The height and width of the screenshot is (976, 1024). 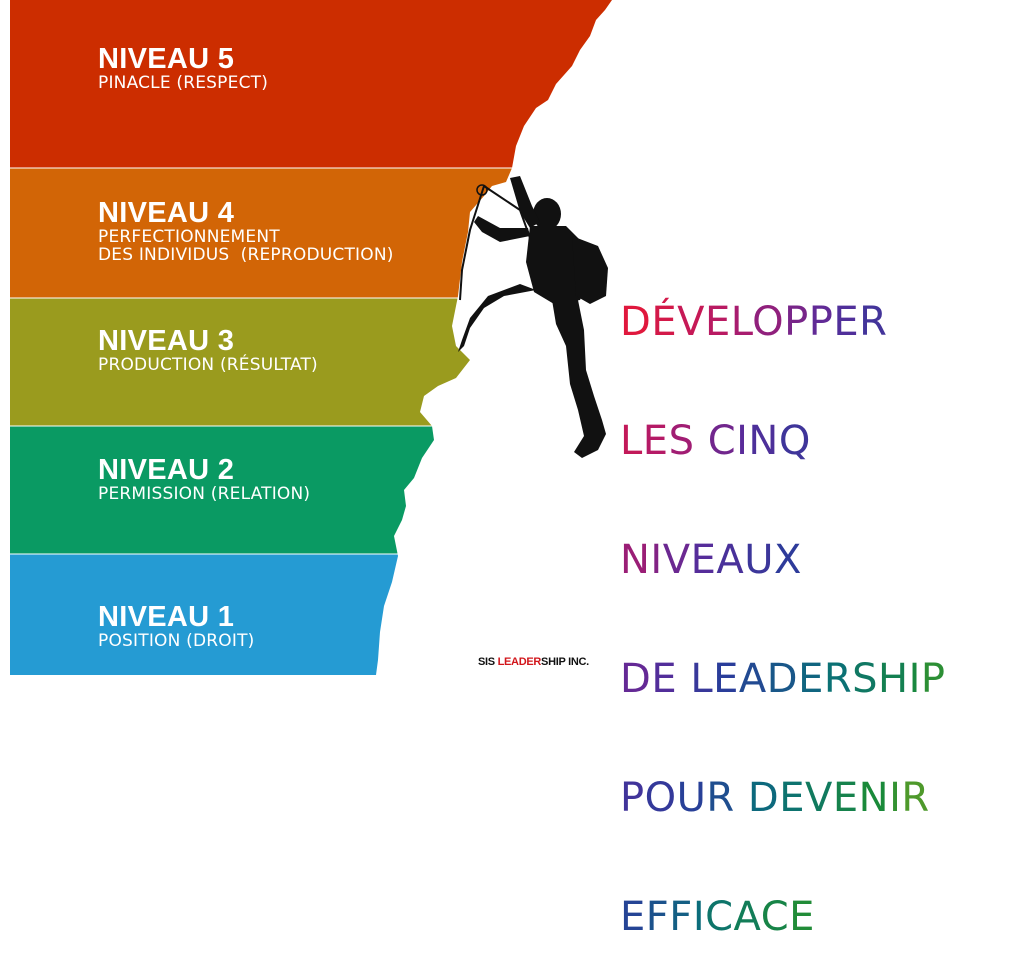 I want to click on level-3-title: NIVEAU 3, so click(x=166, y=341).